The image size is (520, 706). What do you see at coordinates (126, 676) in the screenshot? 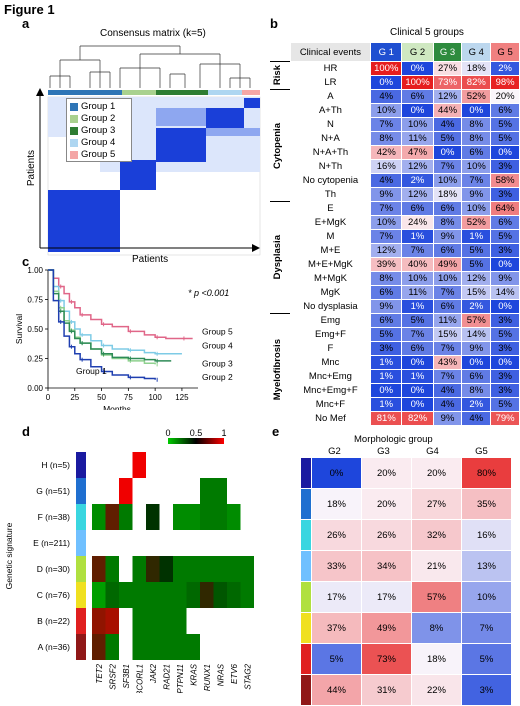
I see `gene-label: SF3B1` at bounding box center [126, 676].